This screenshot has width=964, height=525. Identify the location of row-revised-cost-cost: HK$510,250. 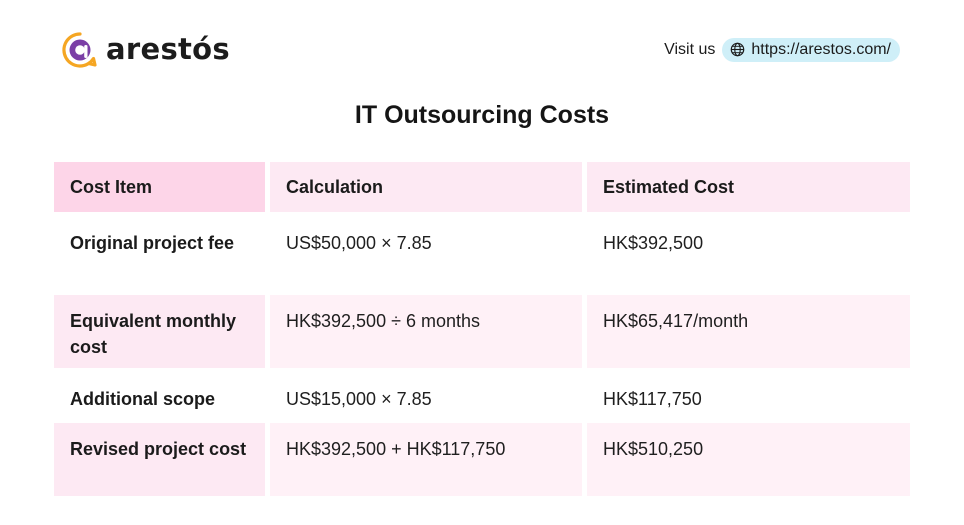
(748, 459).